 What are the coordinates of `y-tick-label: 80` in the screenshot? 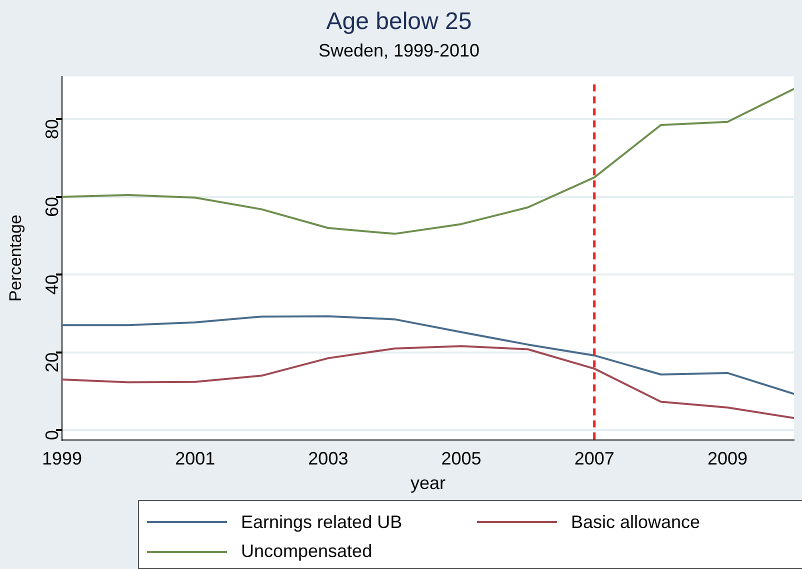 It's located at (52, 129).